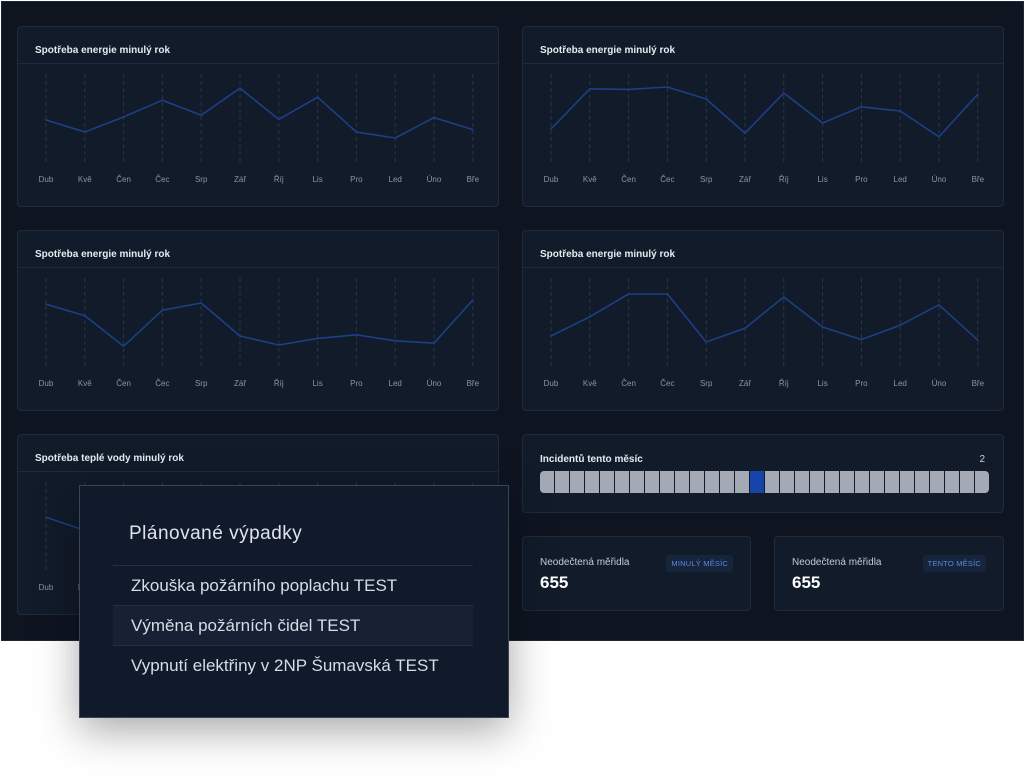 Image resolution: width=1024 pixels, height=779 pixels. Describe the element at coordinates (757, 482) in the screenshot. I see `incident-day-segment-active` at that location.